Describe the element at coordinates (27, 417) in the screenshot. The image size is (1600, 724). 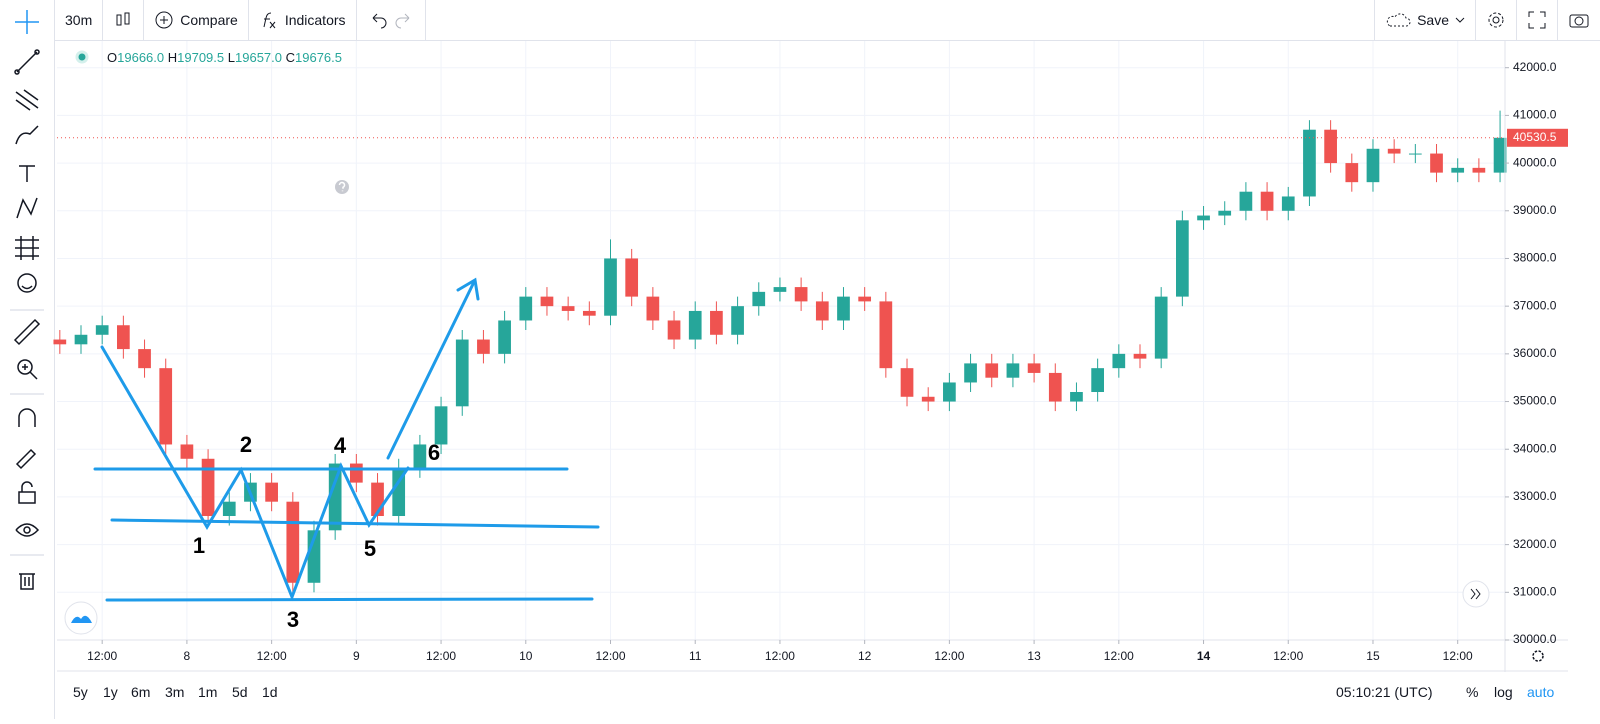
I see `magnet-tool` at that location.